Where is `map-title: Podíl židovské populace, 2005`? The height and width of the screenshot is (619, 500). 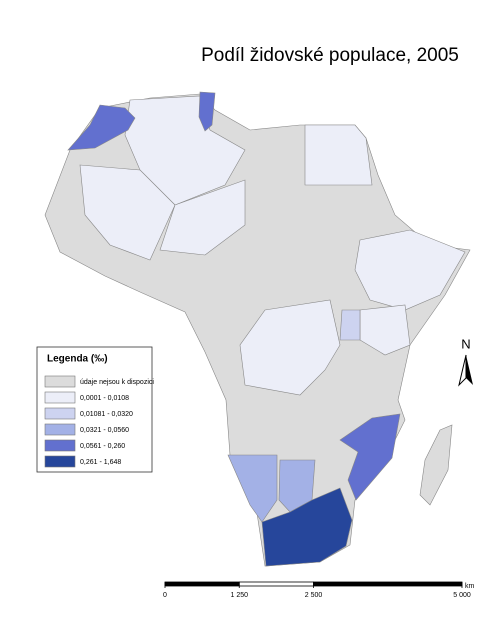 map-title: Podíl židovské populace, 2005 is located at coordinates (330, 55).